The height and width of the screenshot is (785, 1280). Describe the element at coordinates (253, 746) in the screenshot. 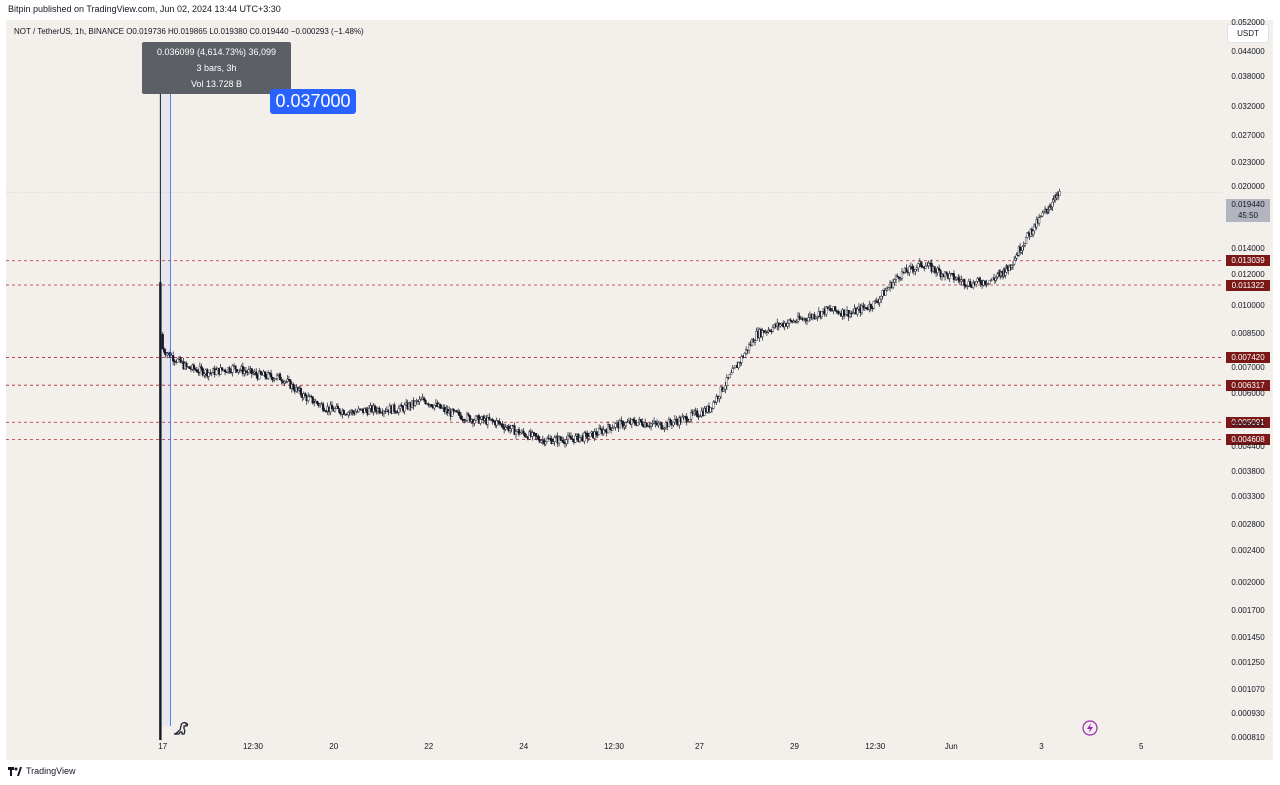

I see `x-axis-tick-label: 12:30` at that location.